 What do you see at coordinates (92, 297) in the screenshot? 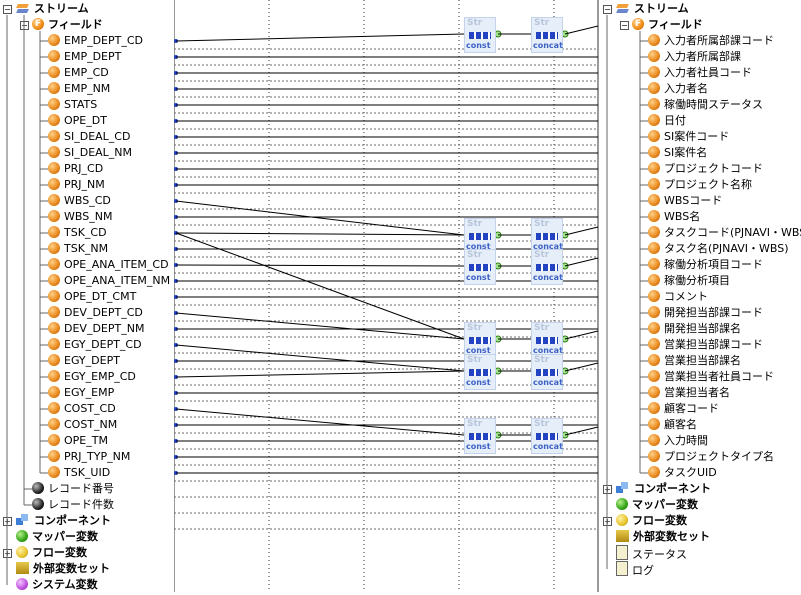
I see `source-field-ope-dt-cmt: OPE_DT_CMT` at bounding box center [92, 297].